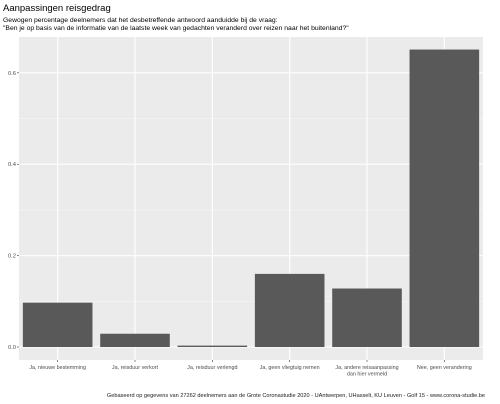 The width and height of the screenshot is (500, 404). I want to click on y-tick-label: 0.4, so click(12, 165).